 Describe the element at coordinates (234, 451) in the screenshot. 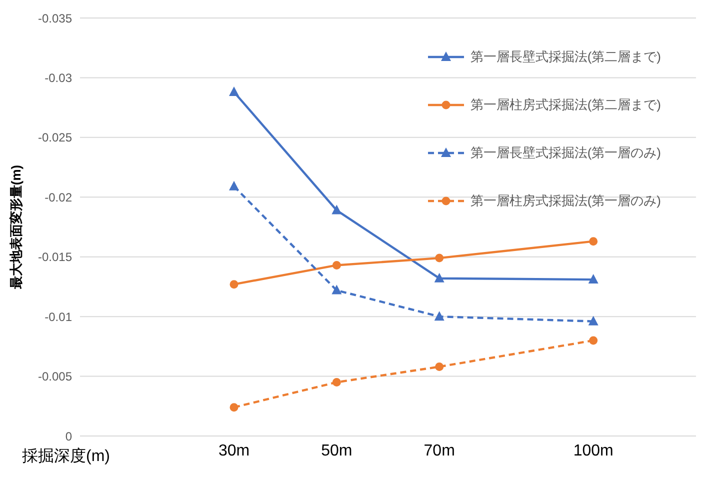

I see `x-tick-label: 30m` at that location.